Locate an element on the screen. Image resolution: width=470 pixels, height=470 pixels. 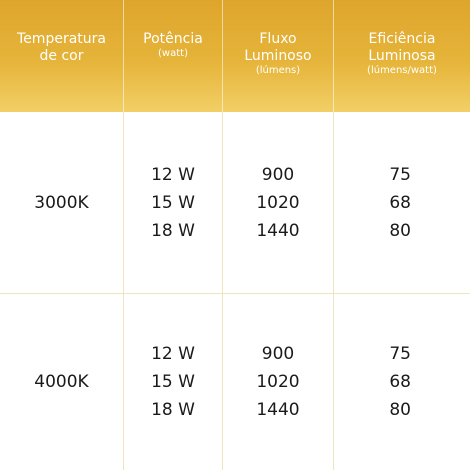
header-efficiency-unit: (lúmens/watt) is located at coordinates (402, 70).